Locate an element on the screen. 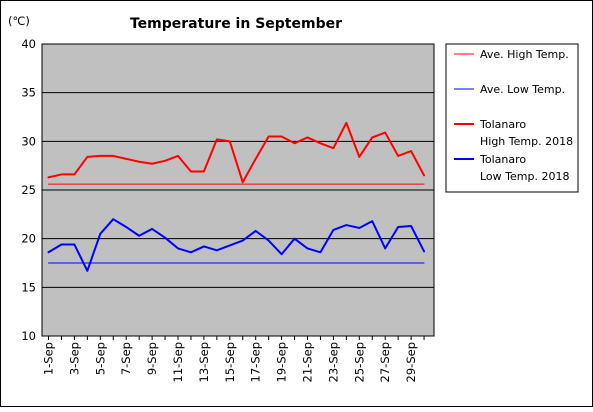 The image size is (593, 412). x-tick-label: 23-Sep is located at coordinates (333, 362).